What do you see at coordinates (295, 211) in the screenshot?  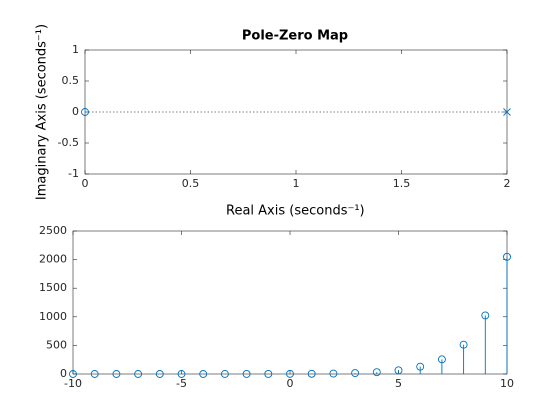 I see `x-axis-label: Real Axis (seconds⁻¹)` at bounding box center [295, 211].